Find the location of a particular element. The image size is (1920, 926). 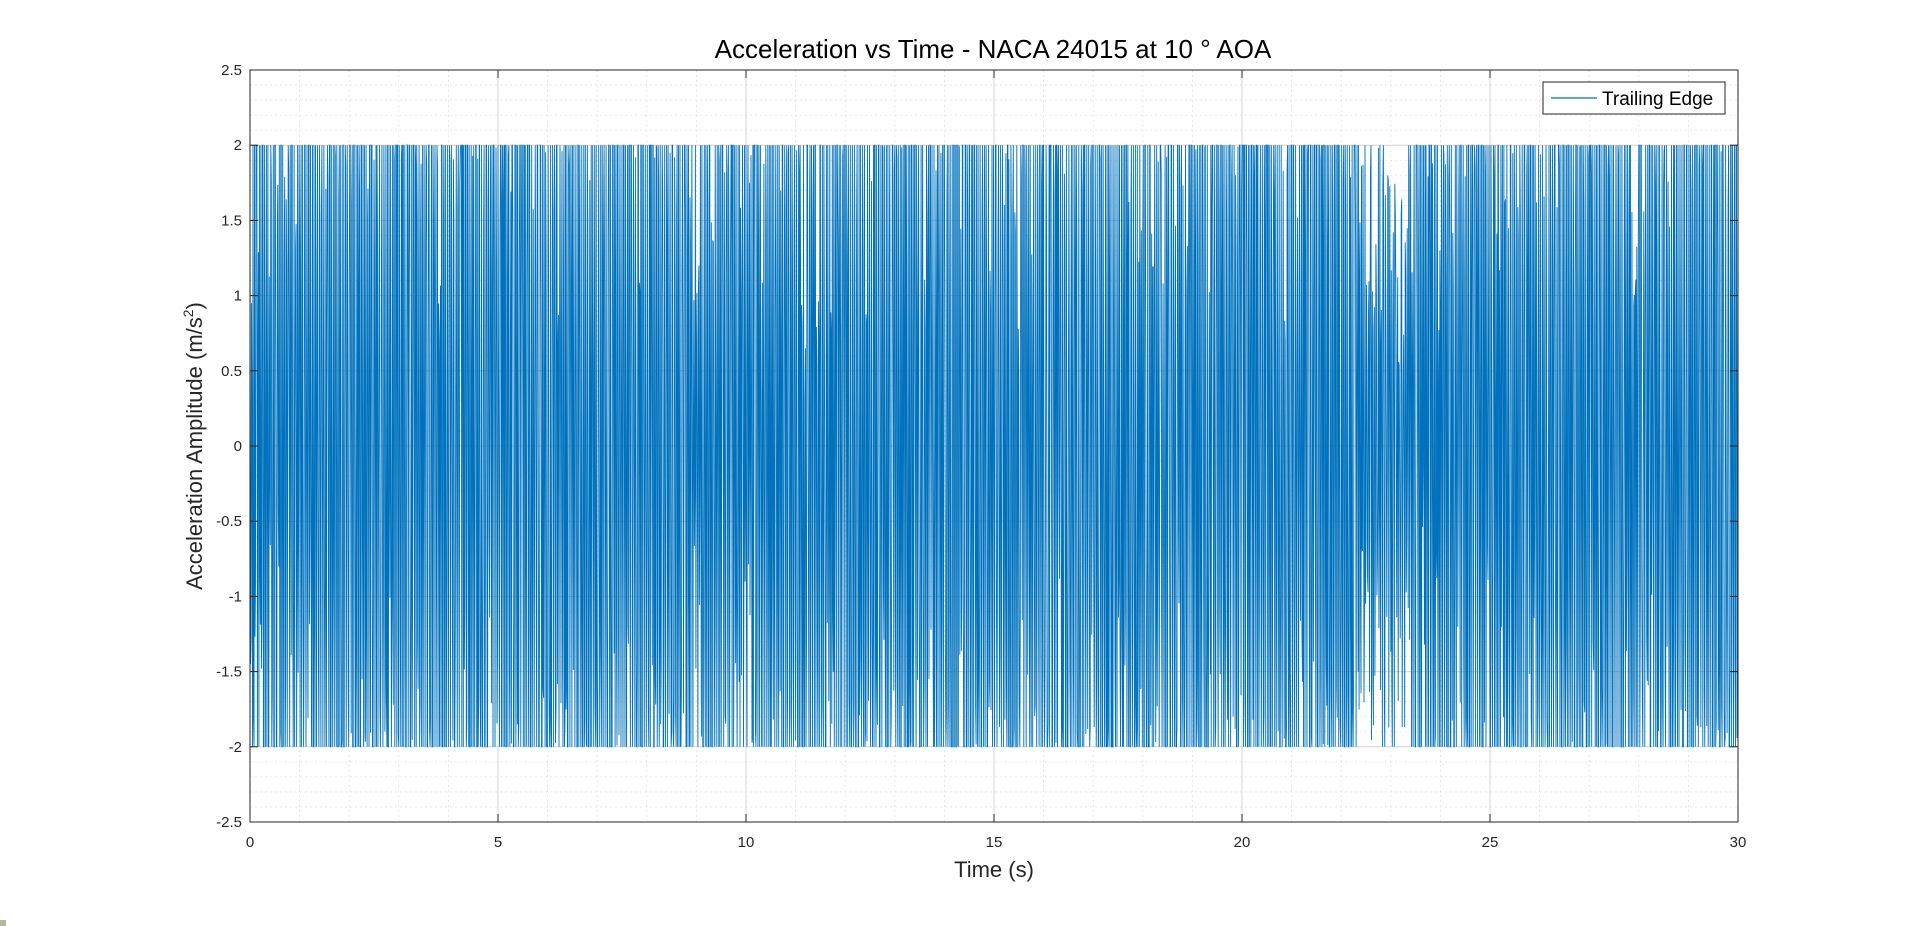

y-tick-label: -2.5 is located at coordinates (229, 822).